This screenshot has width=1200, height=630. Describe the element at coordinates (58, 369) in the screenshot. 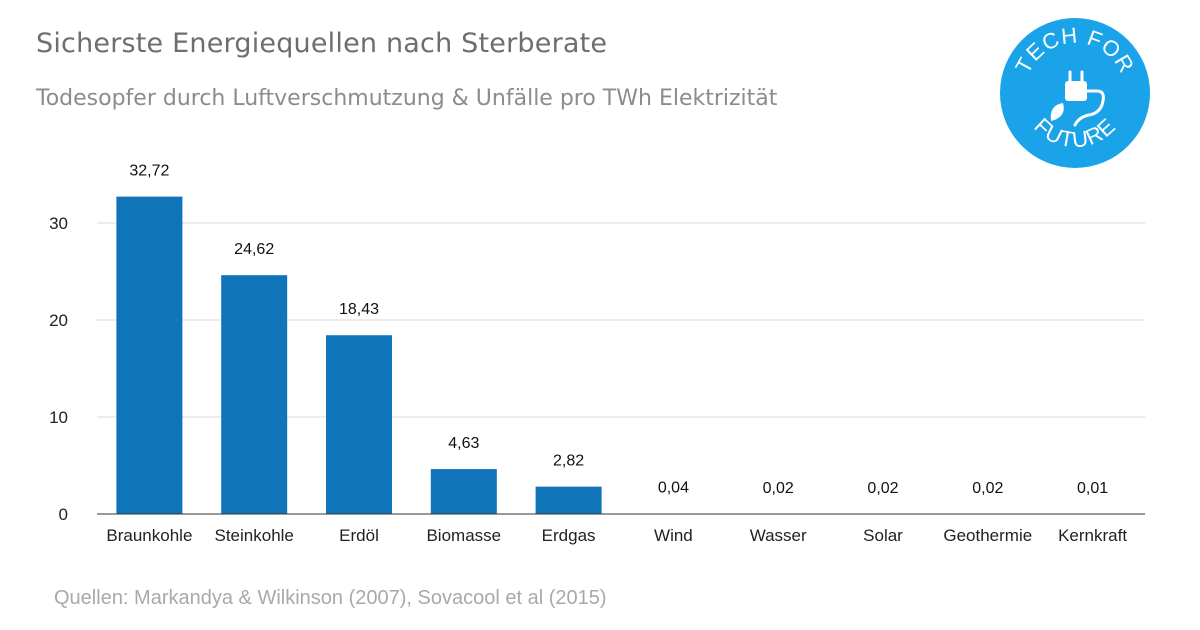

I see `y-axis-ticks: 0 10 20 30` at that location.